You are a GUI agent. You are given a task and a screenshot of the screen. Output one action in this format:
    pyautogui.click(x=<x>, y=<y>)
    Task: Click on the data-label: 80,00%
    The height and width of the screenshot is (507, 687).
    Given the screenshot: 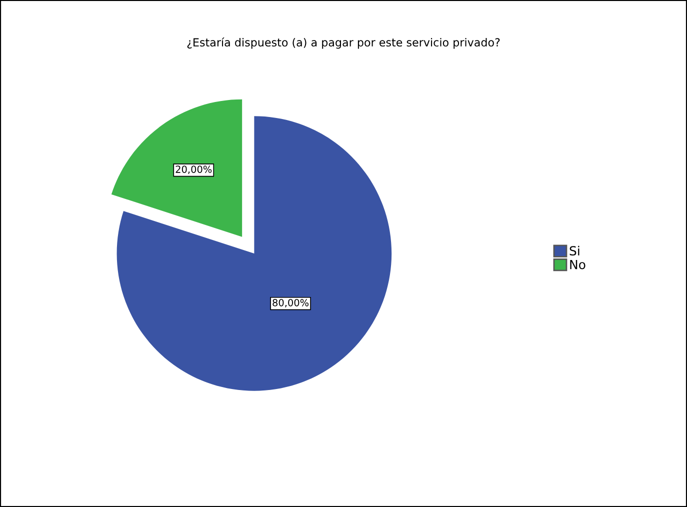 What is the action you would take?
    pyautogui.click(x=290, y=303)
    